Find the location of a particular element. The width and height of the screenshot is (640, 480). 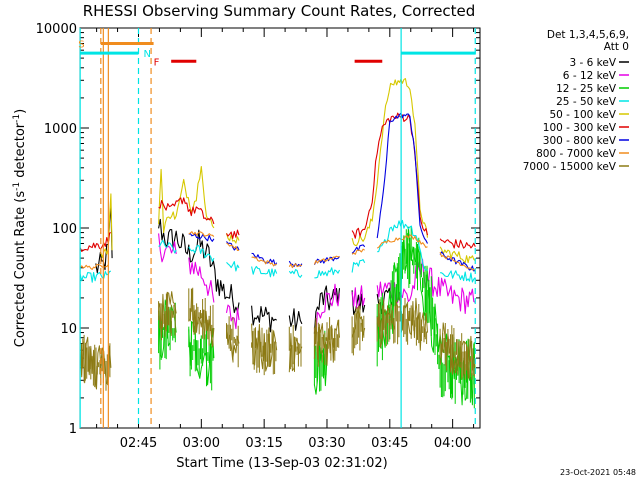

x-tick-labels: 02:45 03:00 03:15 03:30 03:45 04:00 is located at coordinates (296, 443).